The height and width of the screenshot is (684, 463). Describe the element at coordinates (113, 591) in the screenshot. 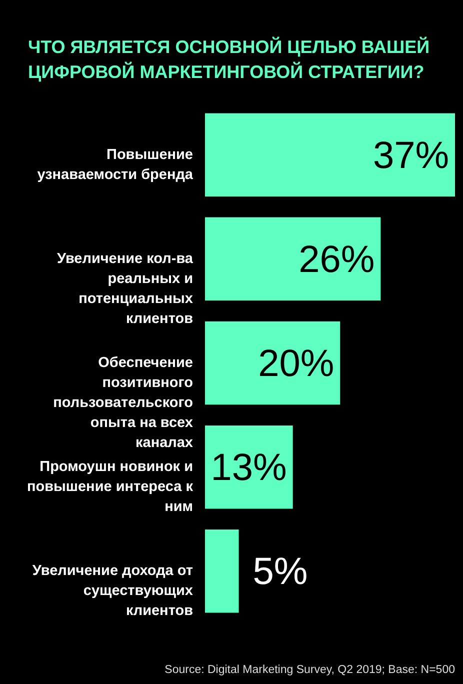

I see `y-tick-label: Увеличение дохода от существующих клиентов` at that location.